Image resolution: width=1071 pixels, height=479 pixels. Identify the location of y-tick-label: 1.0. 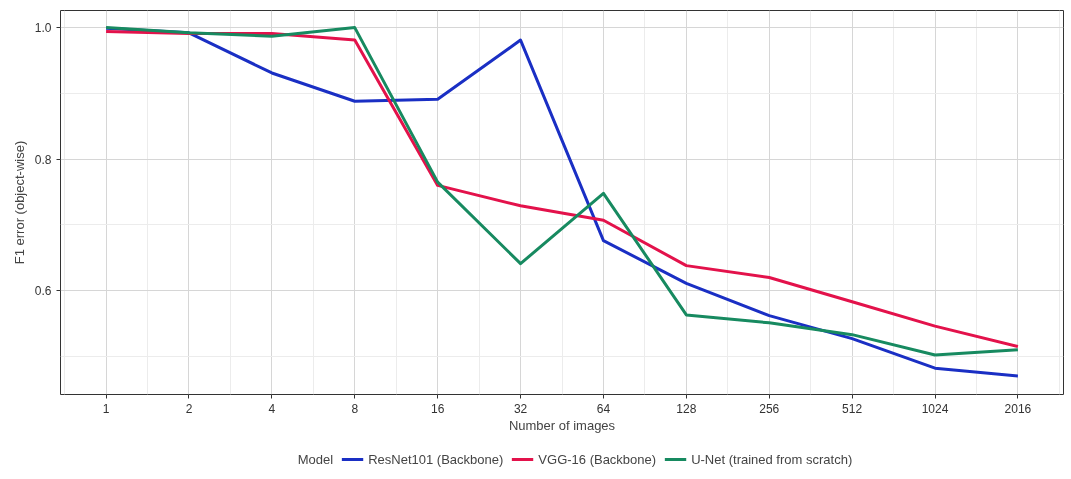
(43, 28).